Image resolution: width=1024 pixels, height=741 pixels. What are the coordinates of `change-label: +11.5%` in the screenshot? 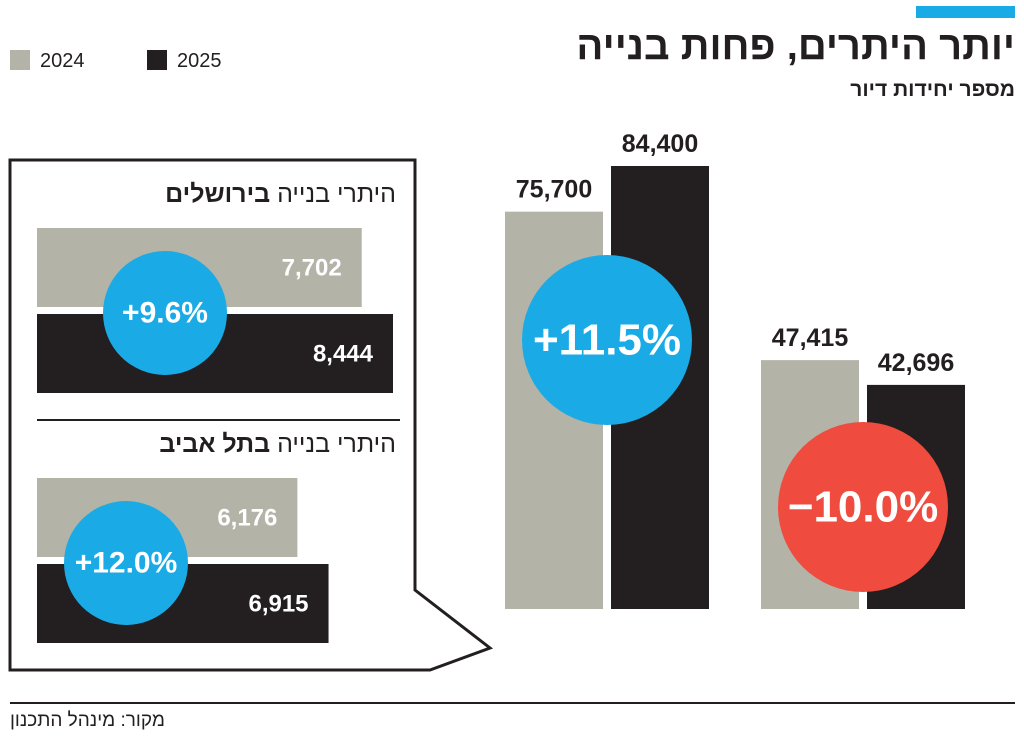 It's located at (607, 340).